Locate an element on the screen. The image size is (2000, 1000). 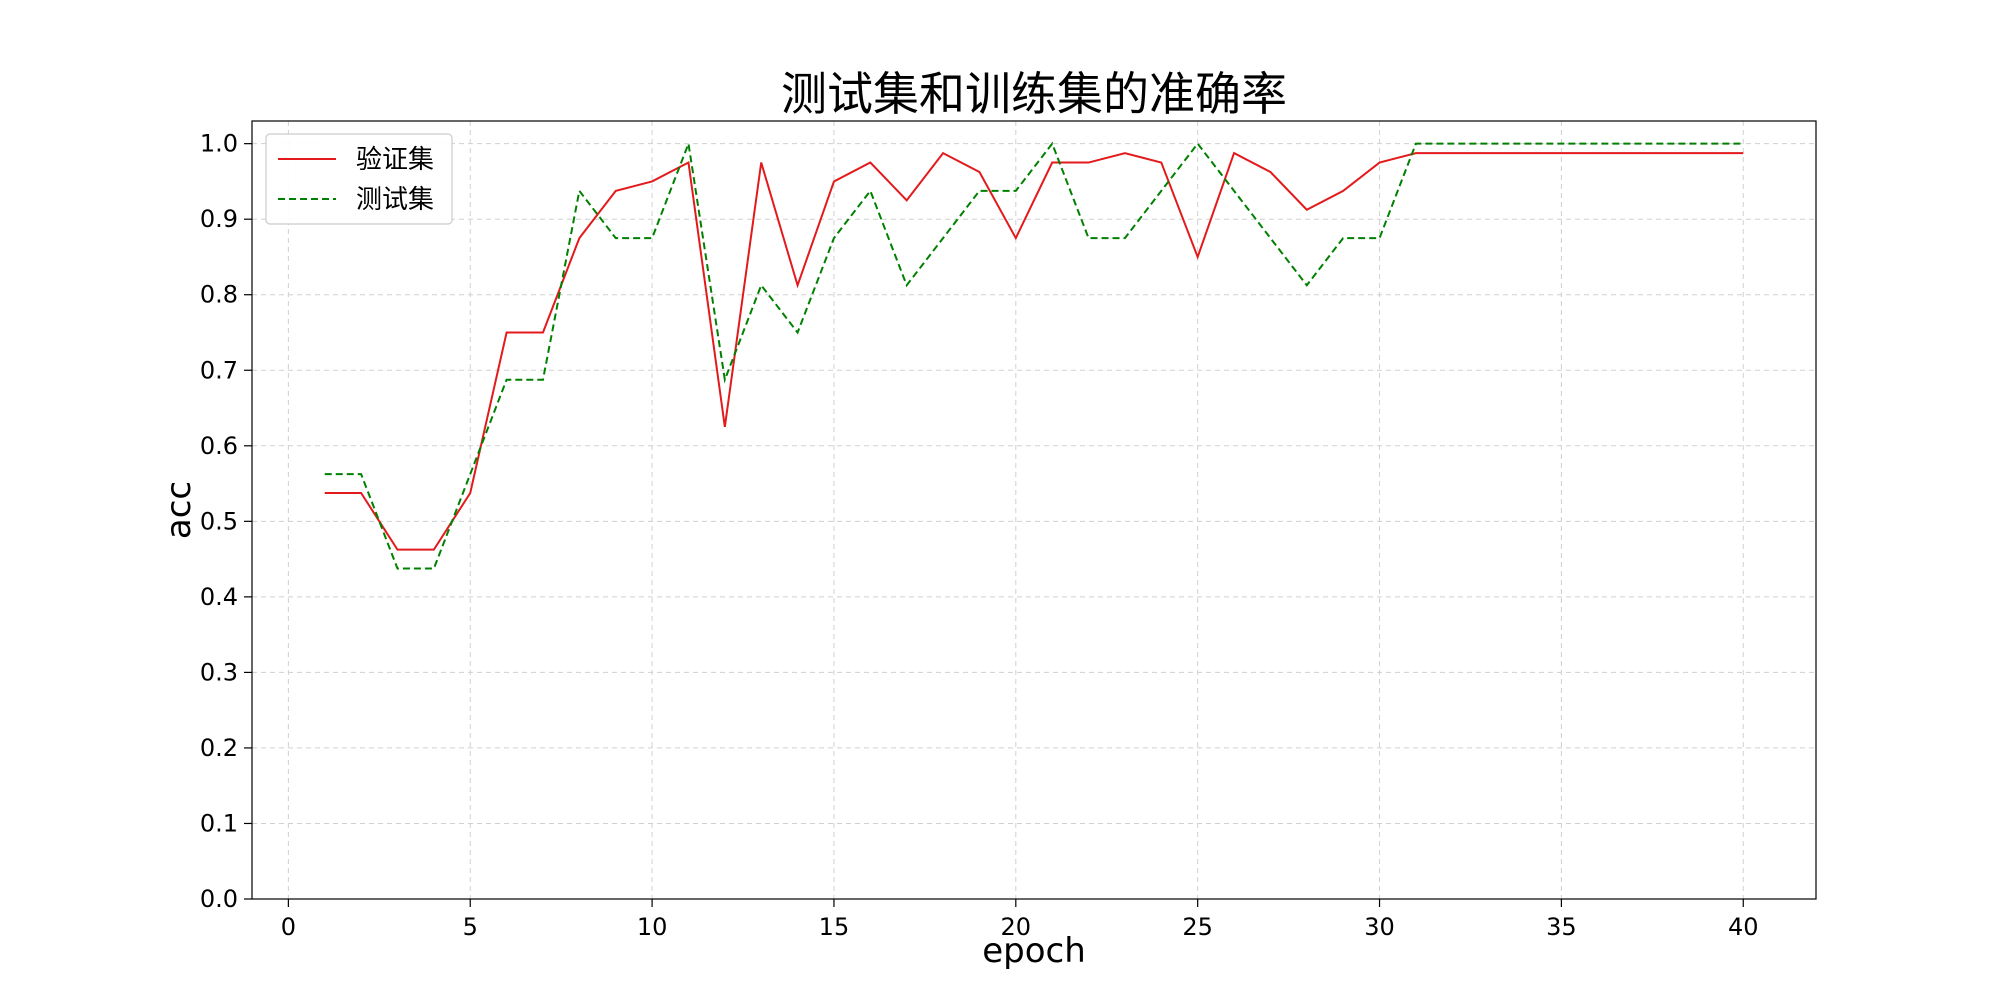
y-tick-label: 0.8 is located at coordinates (219, 295).